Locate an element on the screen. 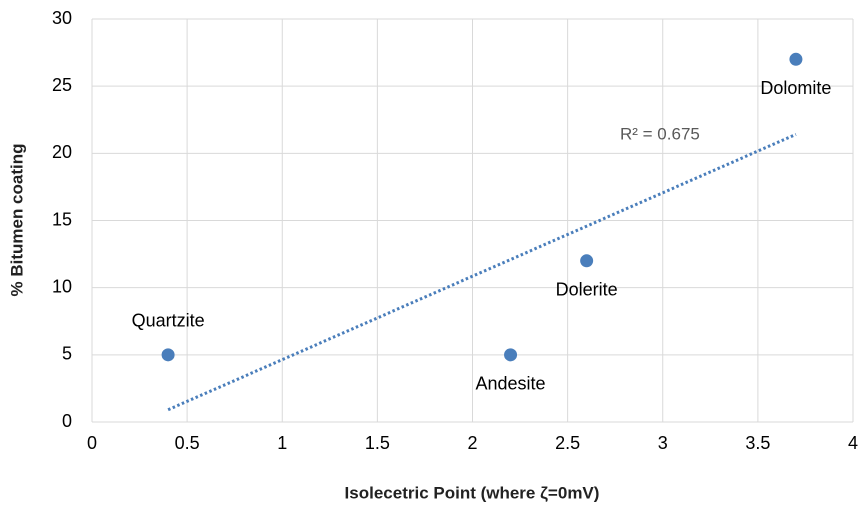 Image resolution: width=861 pixels, height=509 pixels. y-tick-label: 5 is located at coordinates (67, 354).